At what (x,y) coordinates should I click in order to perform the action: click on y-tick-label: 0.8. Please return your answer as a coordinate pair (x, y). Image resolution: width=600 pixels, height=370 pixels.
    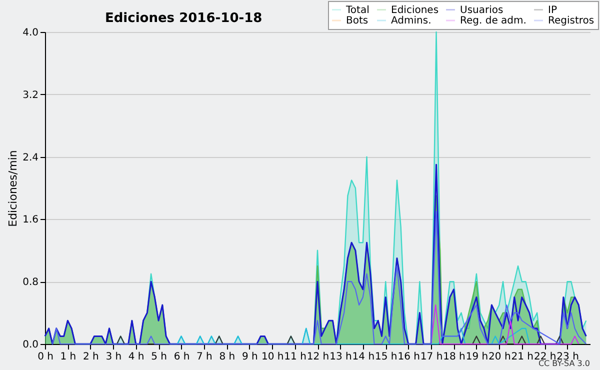
    Looking at the image, I should click on (30, 282).